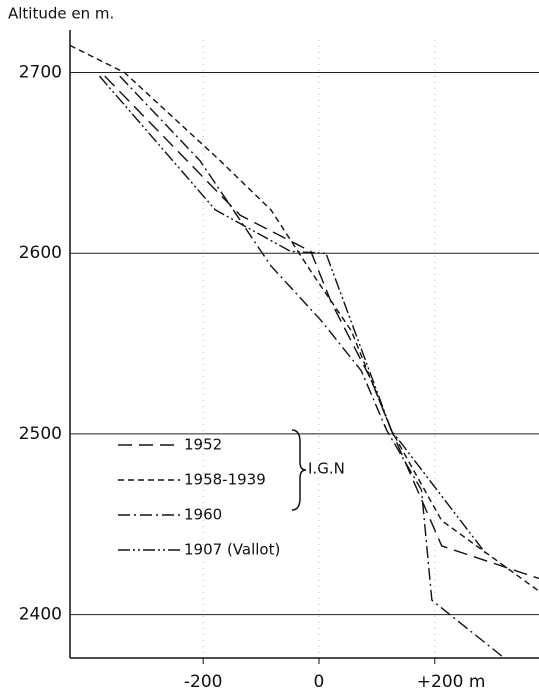 The height and width of the screenshot is (698, 539). Describe the element at coordinates (232, 550) in the screenshot. I see `legend-label: 1907 (Vallot)` at that location.